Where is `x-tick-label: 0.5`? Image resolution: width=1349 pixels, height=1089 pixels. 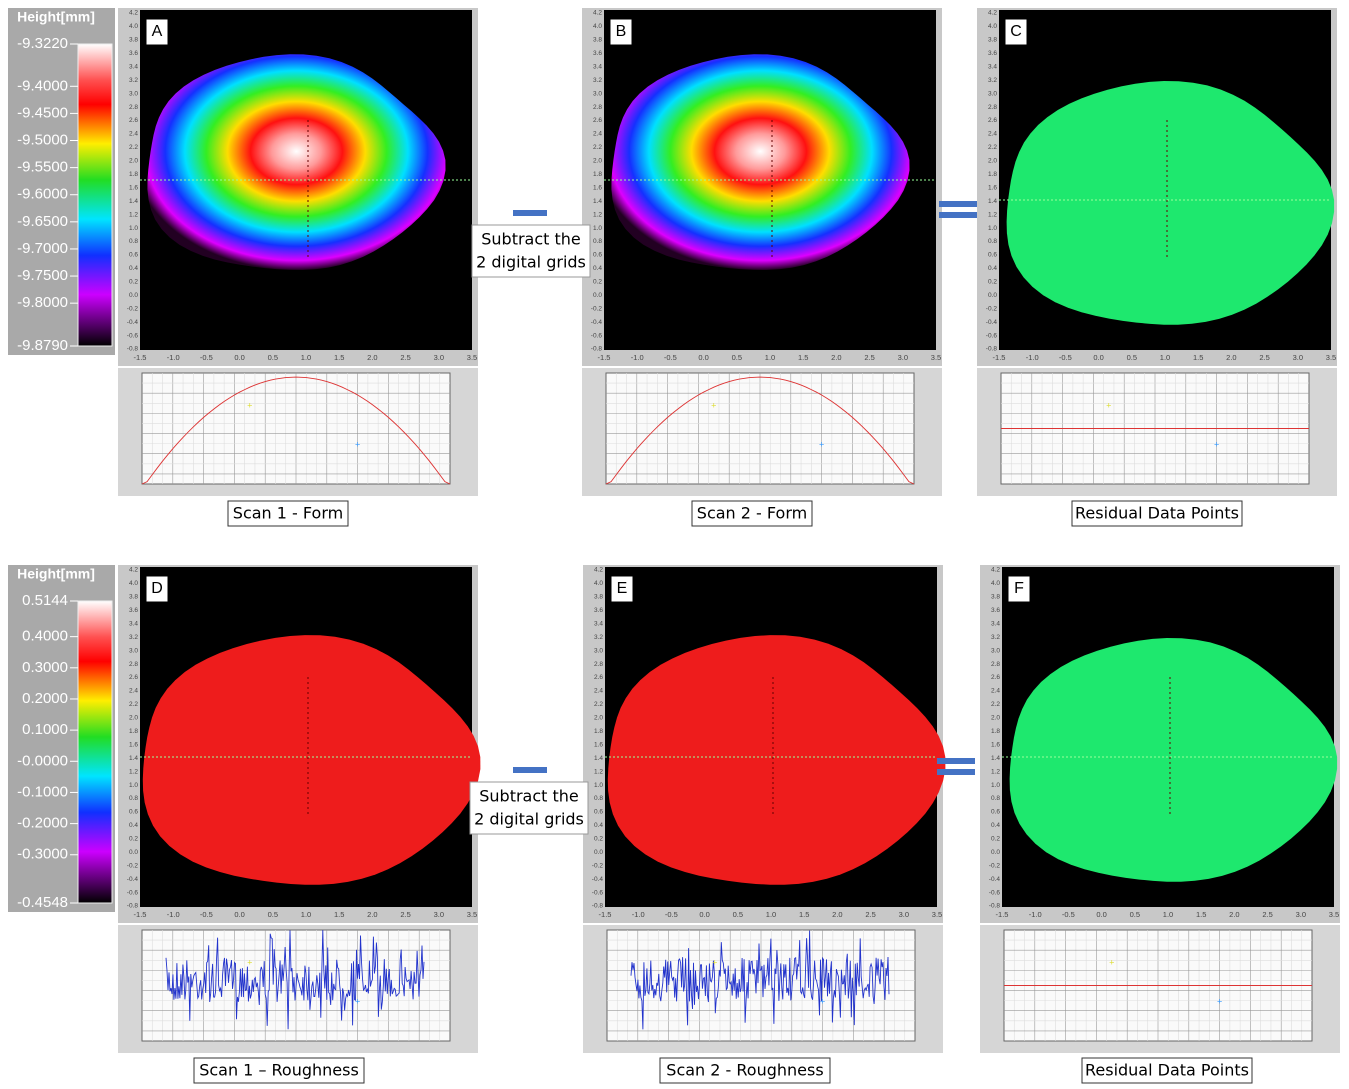
x-tick-label: 0.5 is located at coordinates (273, 357).